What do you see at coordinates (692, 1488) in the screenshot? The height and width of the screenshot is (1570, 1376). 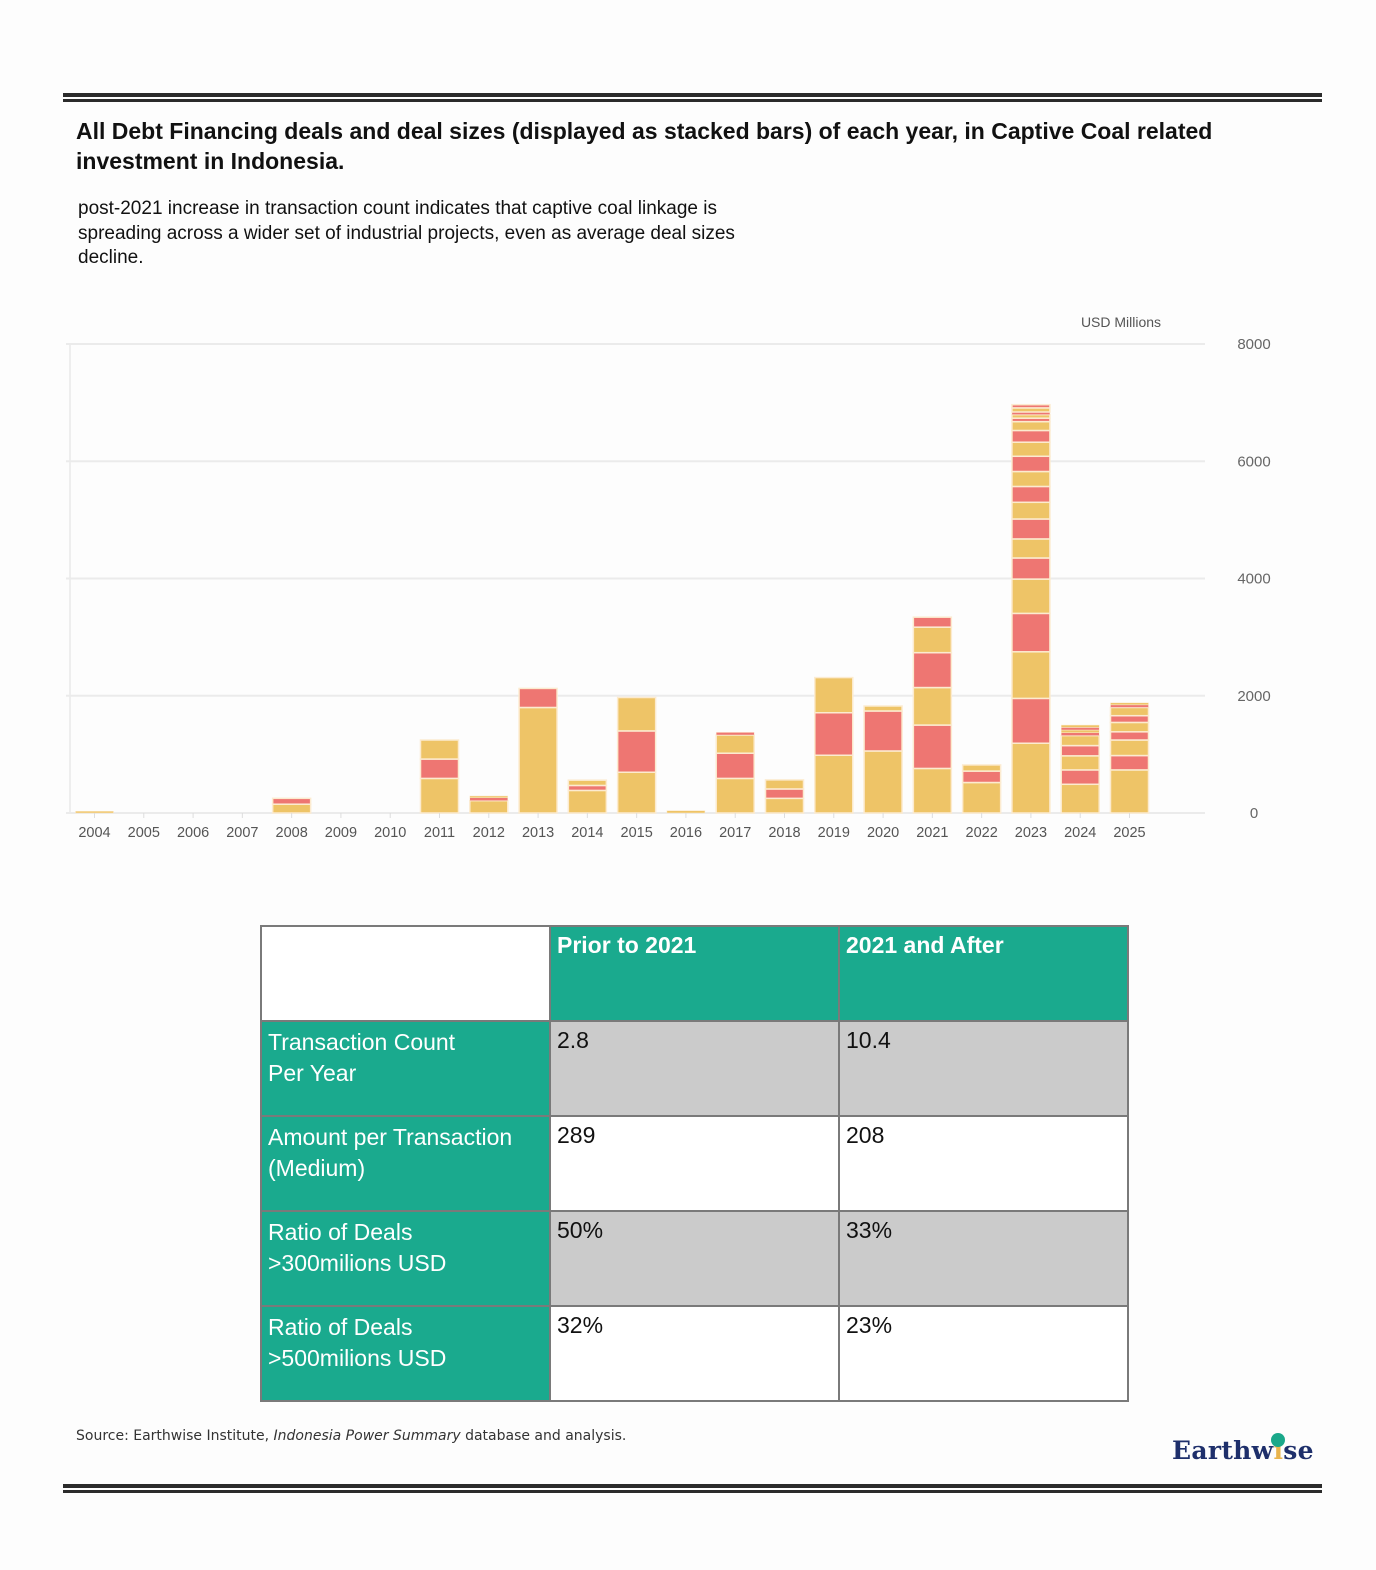 I see `bottom-rule` at bounding box center [692, 1488].